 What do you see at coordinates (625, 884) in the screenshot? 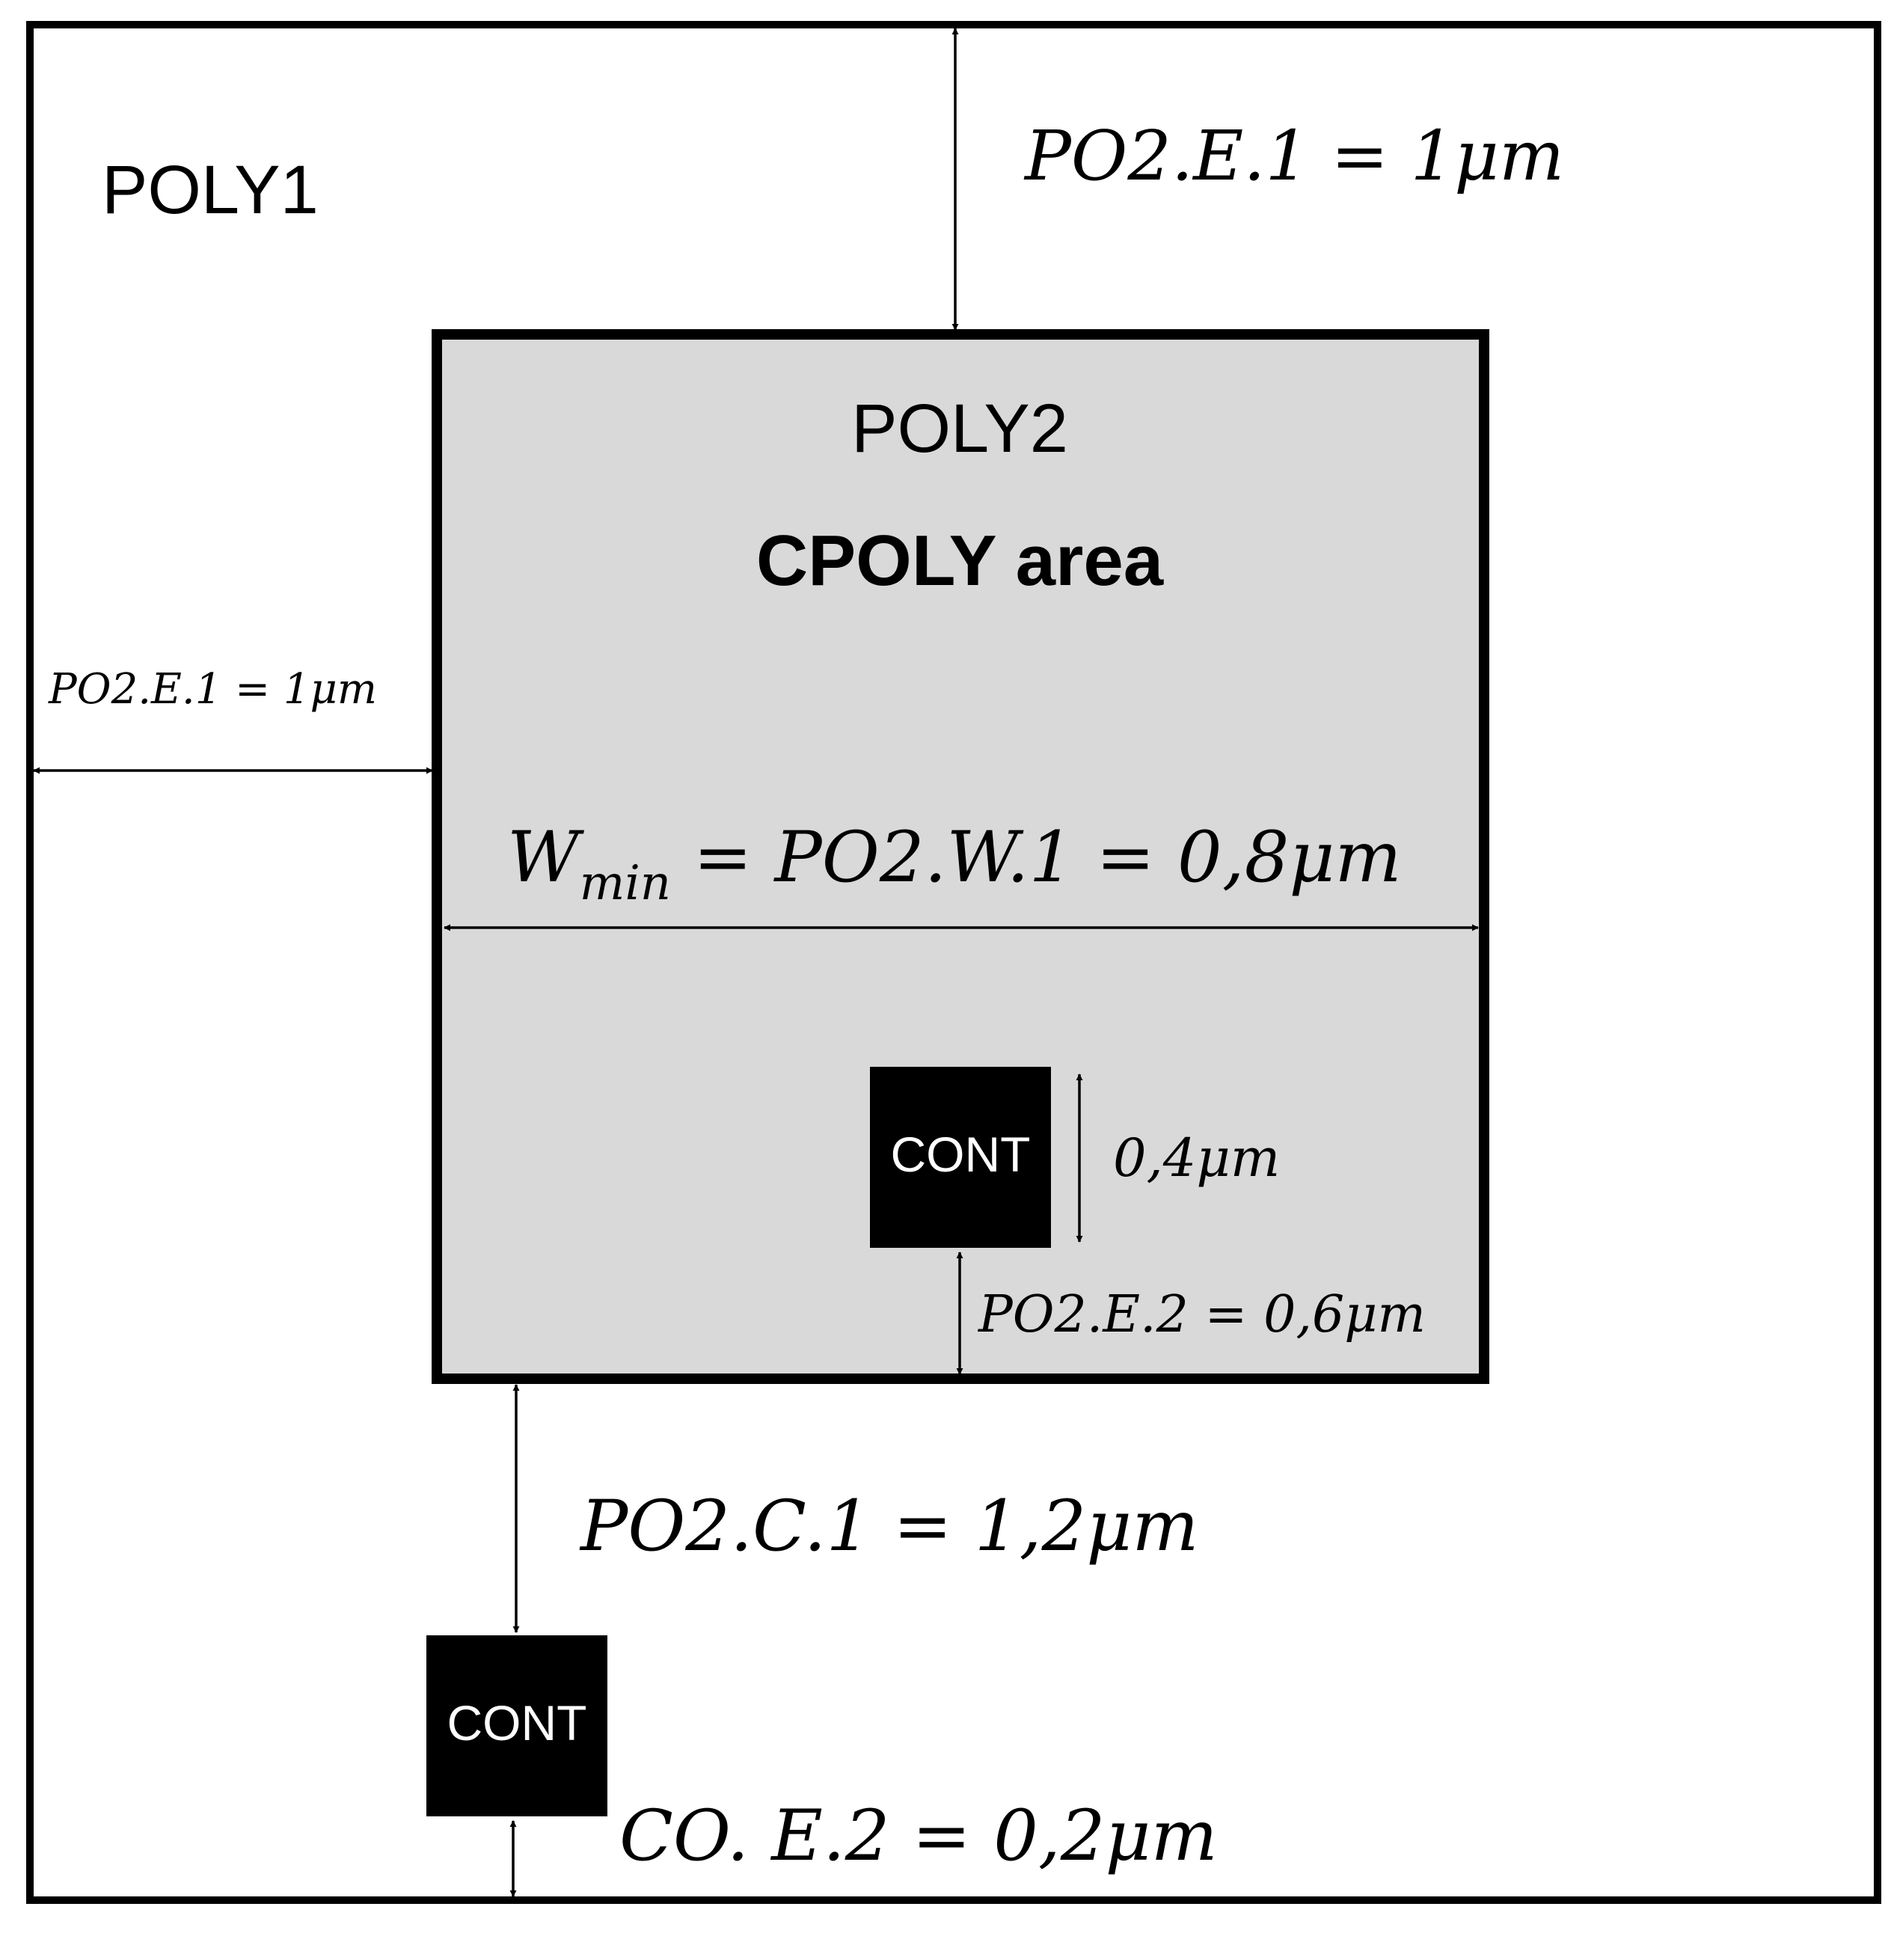
I see `wmin-subscript: min` at bounding box center [625, 884].